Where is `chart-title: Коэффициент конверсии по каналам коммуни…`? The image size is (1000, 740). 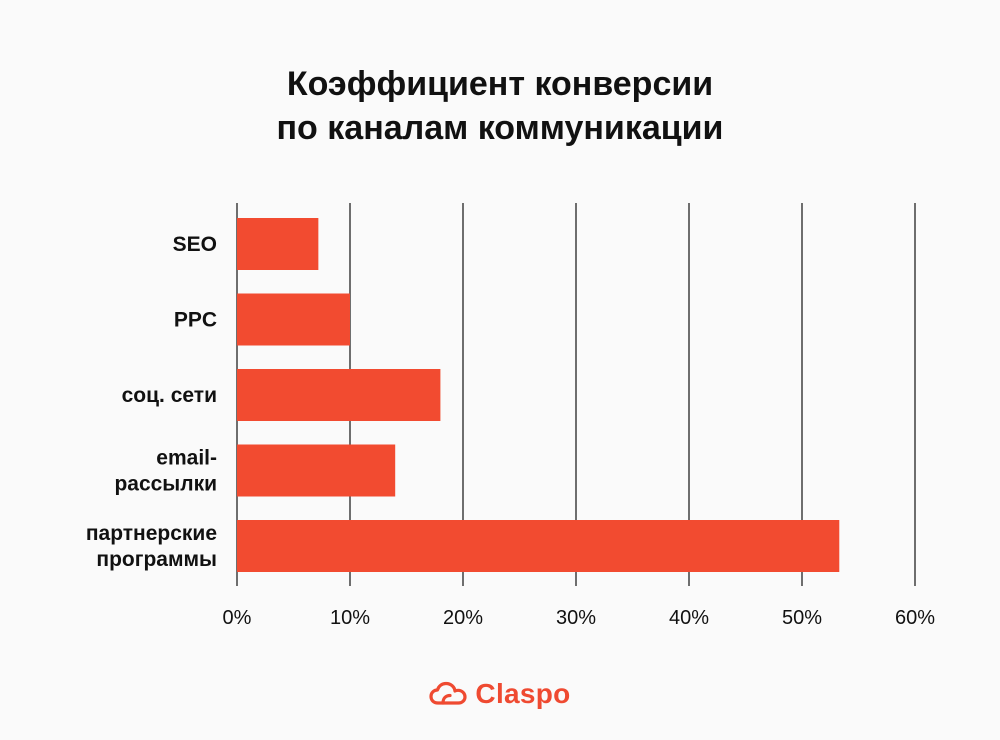 chart-title: Коэффициент конверсии по каналам коммуни… is located at coordinates (500, 106).